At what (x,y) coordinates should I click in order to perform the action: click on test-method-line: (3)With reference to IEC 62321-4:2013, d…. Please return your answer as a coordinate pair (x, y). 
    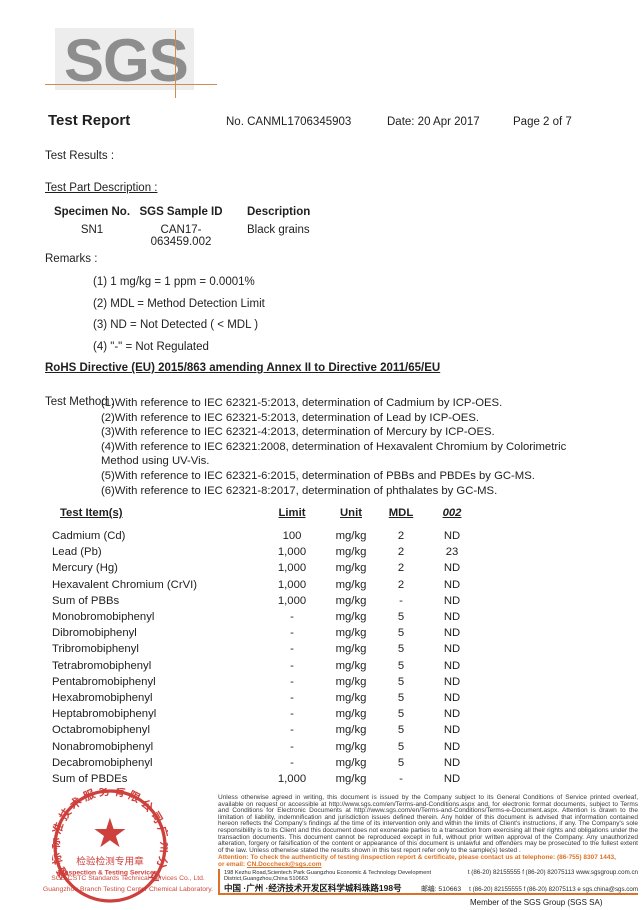
    Looking at the image, I should click on (298, 432).